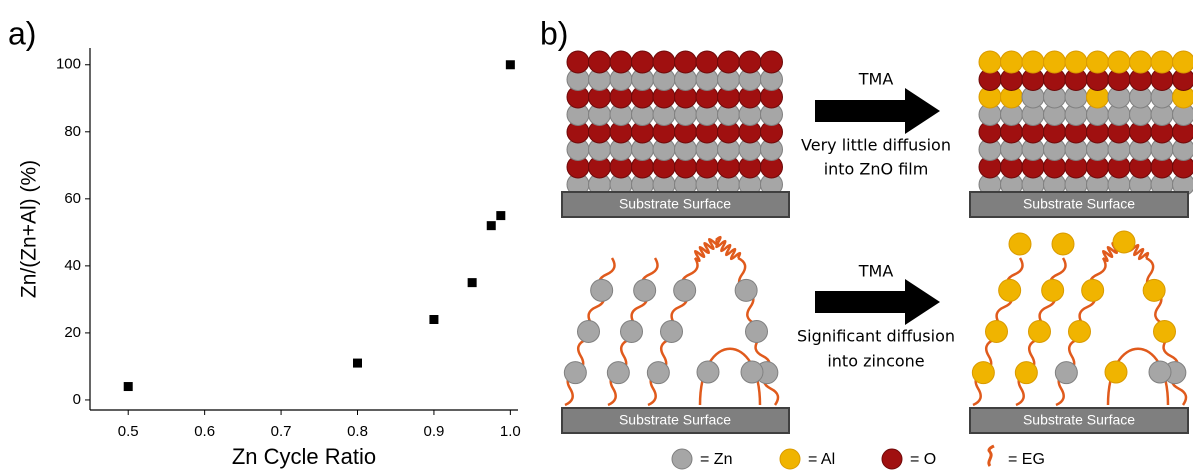 Image resolution: width=1193 pixels, height=470 pixels. I want to click on x-tick-label: 0.9, so click(433, 431).